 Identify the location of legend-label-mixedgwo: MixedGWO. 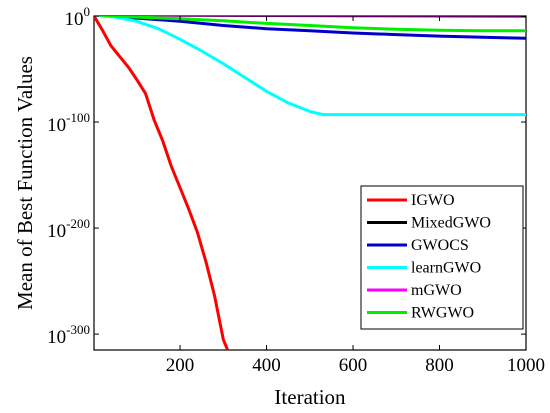
(451, 223).